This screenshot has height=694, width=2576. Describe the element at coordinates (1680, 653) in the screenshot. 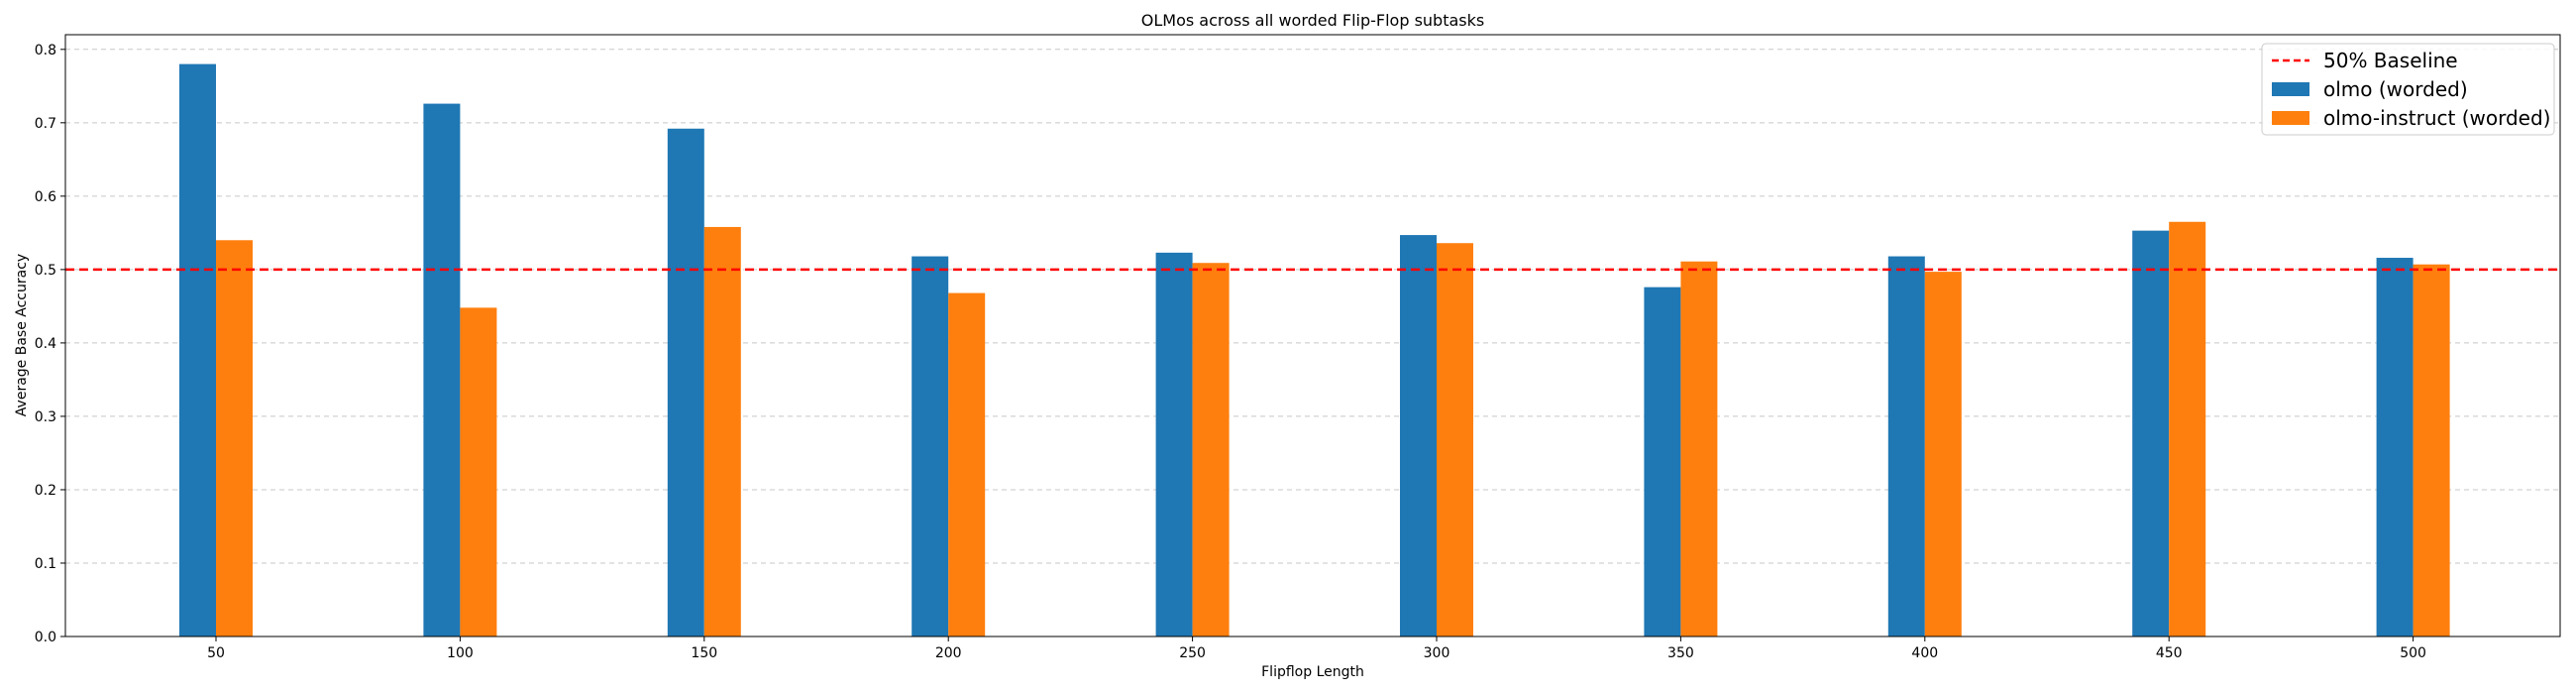

I see `x-tick-label: 350` at that location.